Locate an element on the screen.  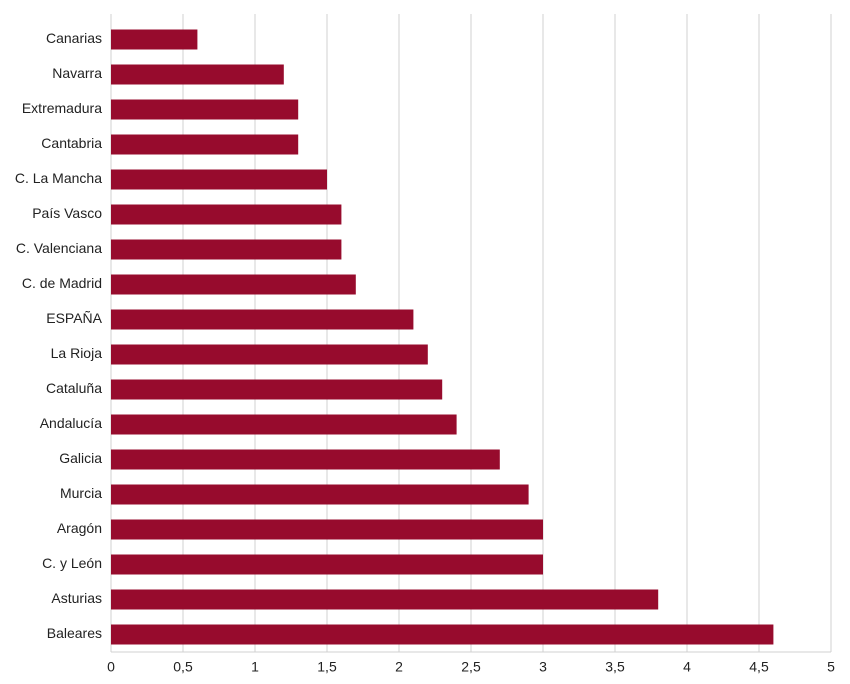
y-tick-label: Extremadura is located at coordinates (62, 108).